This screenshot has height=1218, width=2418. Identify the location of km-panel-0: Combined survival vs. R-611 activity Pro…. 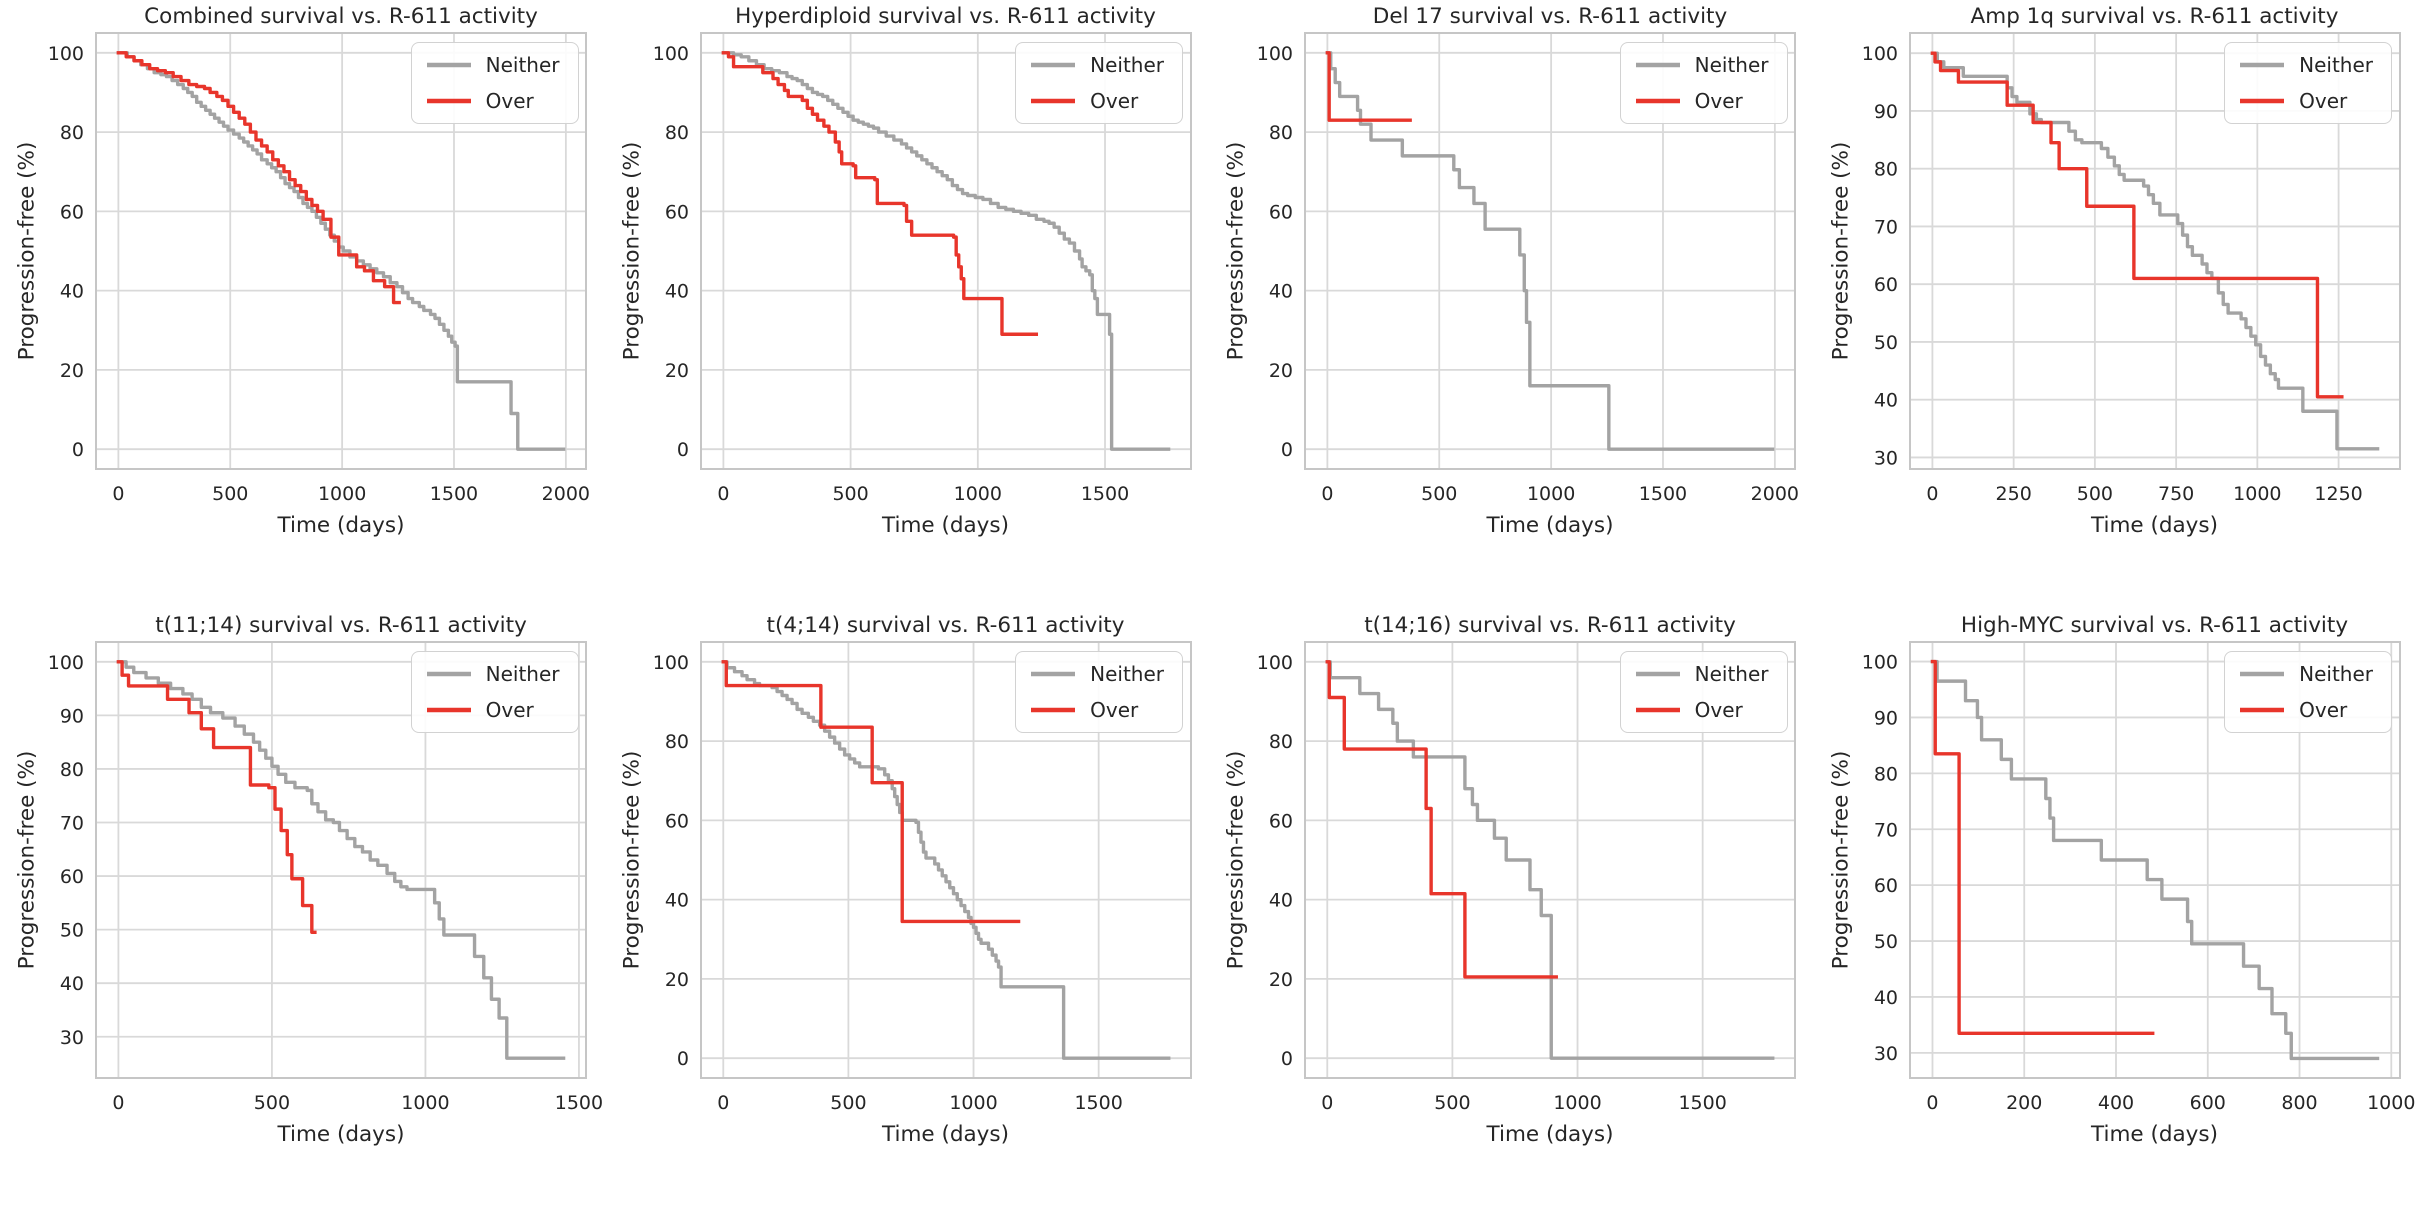
(302, 304).